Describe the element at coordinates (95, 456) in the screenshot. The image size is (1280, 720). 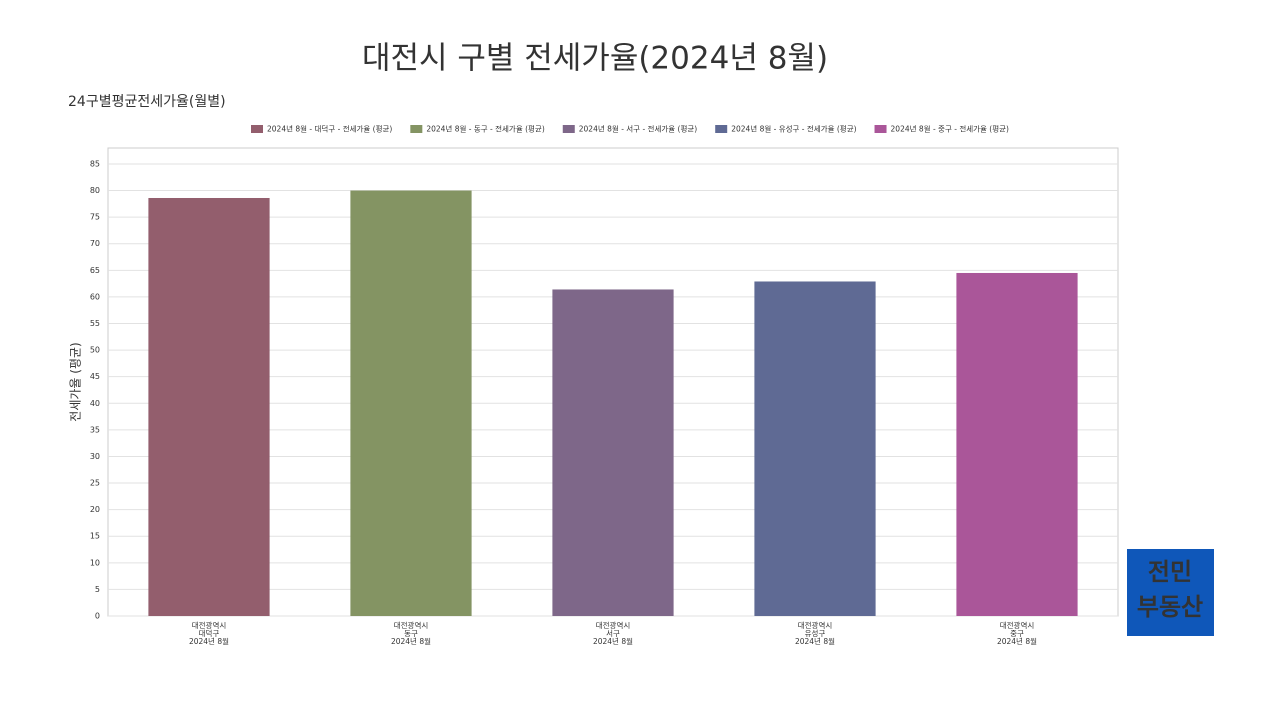
I see `y-tick-label: 30` at that location.